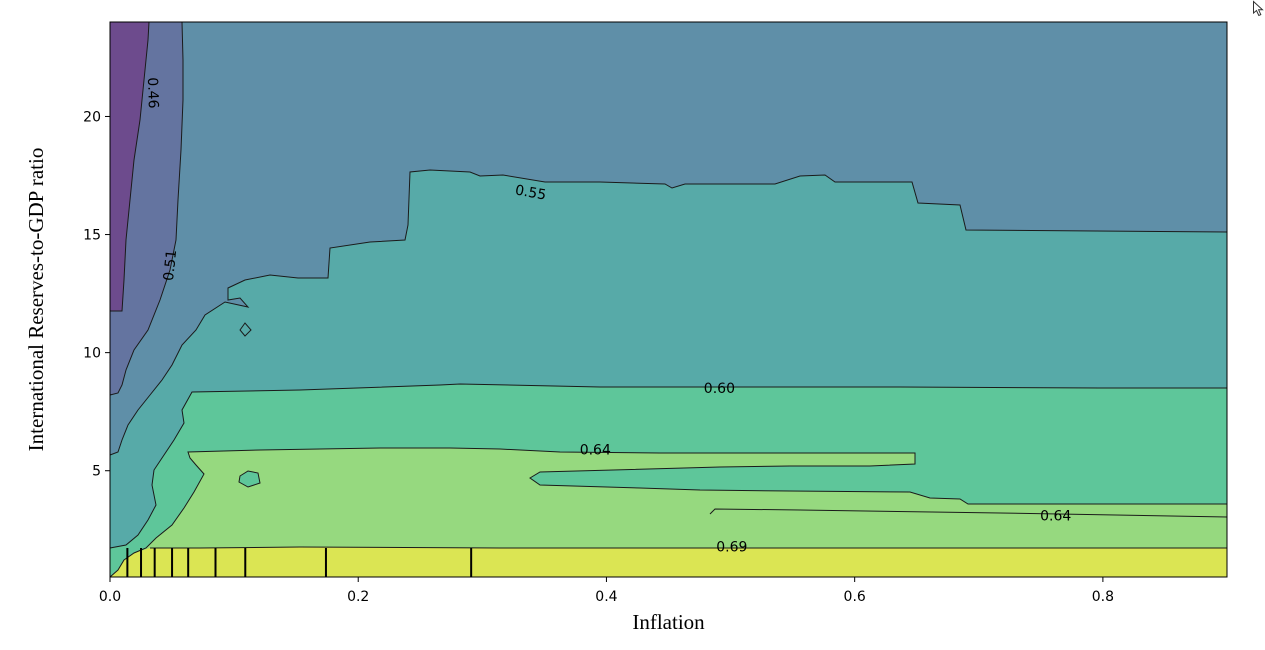 The image size is (1265, 650). I want to click on y-tick-label: 20, so click(92, 117).